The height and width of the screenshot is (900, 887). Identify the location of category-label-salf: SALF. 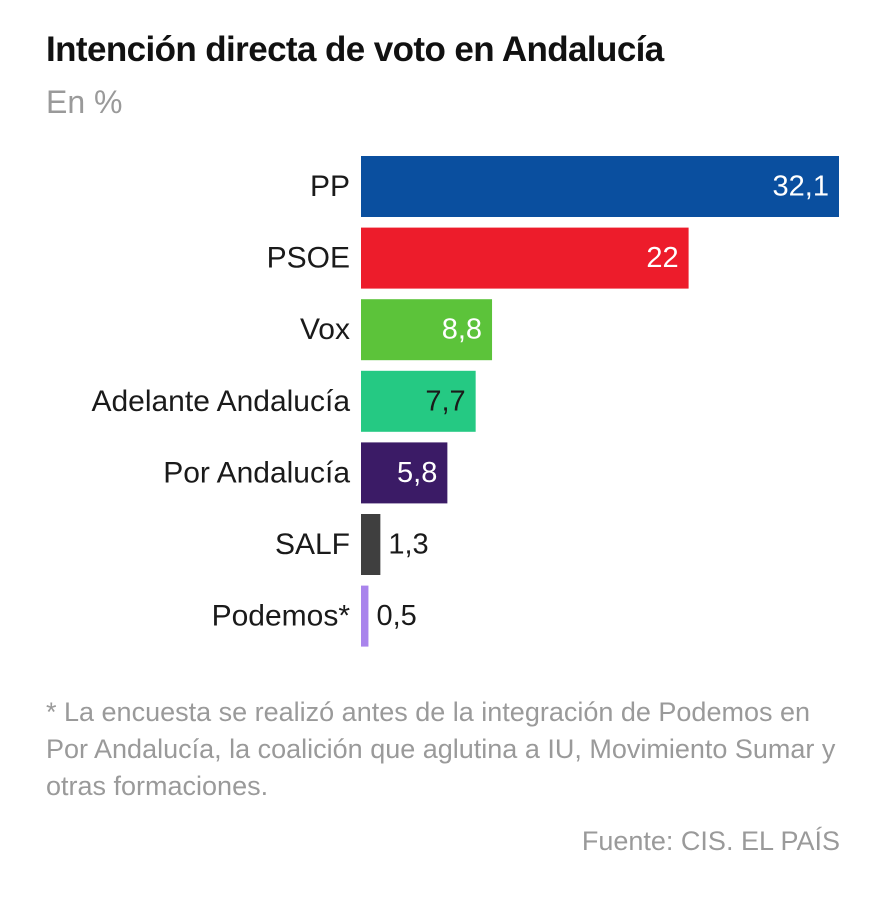
(312, 544).